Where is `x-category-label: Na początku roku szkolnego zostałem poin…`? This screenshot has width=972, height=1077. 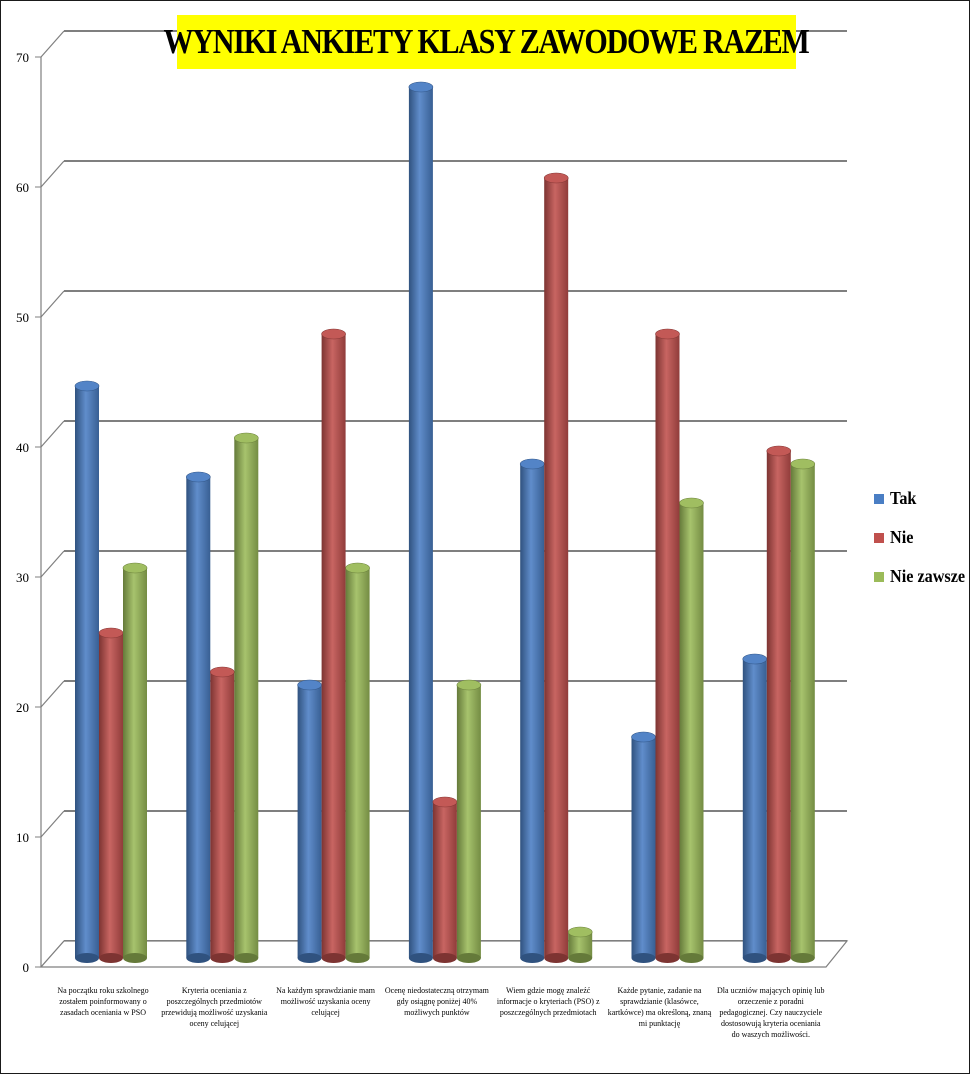 x-category-label: Na początku roku szkolnego zostałem poin… is located at coordinates (103, 1001).